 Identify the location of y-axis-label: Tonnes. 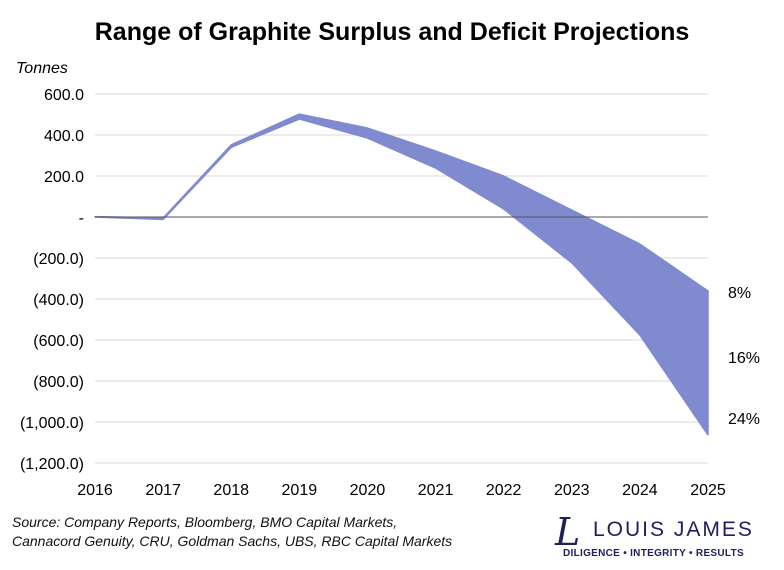
(42, 68).